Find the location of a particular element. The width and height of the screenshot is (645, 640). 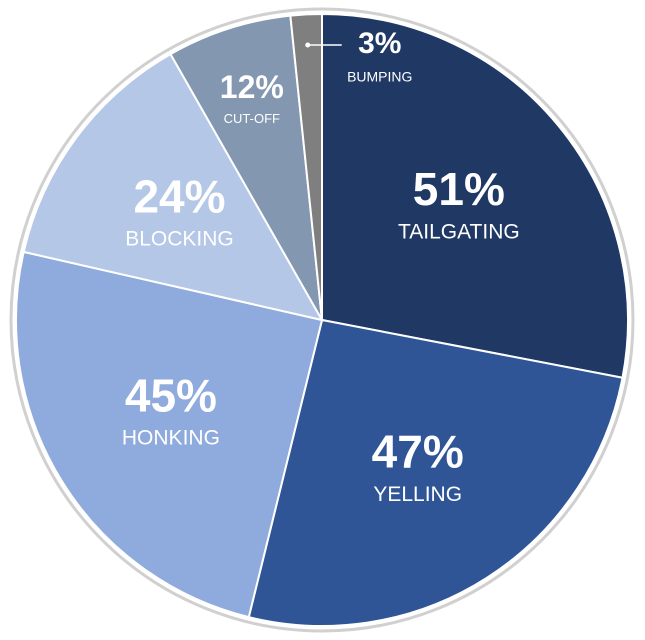

category-label: TAILGATING is located at coordinates (459, 232).